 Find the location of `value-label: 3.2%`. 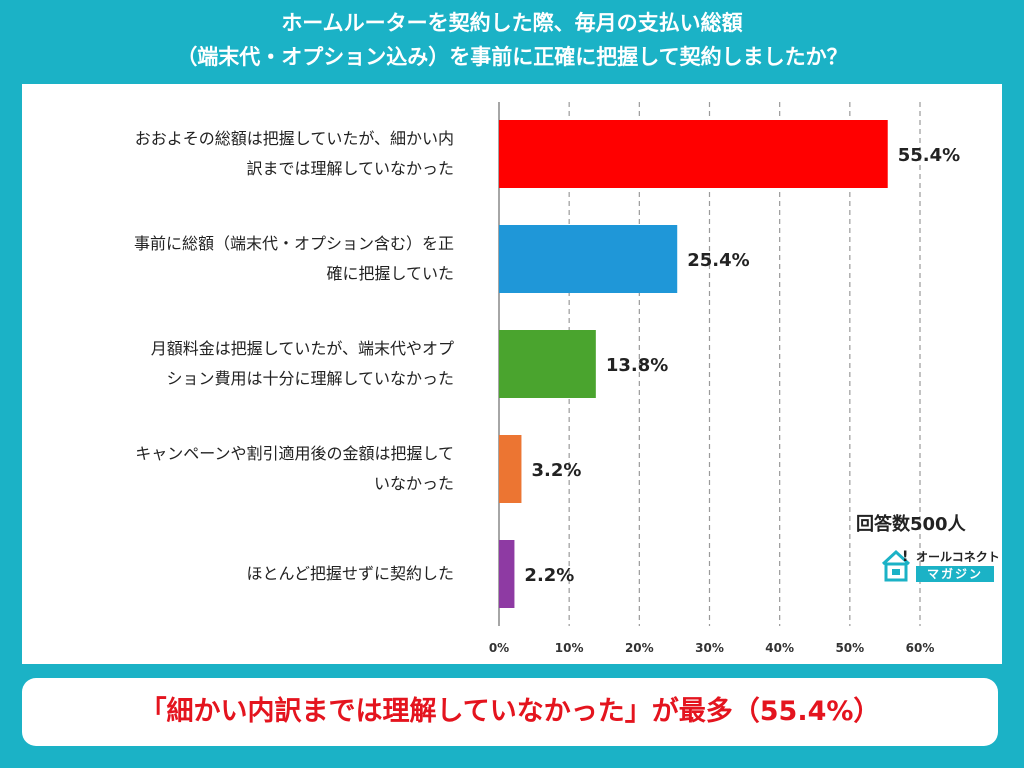

value-label: 3.2% is located at coordinates (556, 470).